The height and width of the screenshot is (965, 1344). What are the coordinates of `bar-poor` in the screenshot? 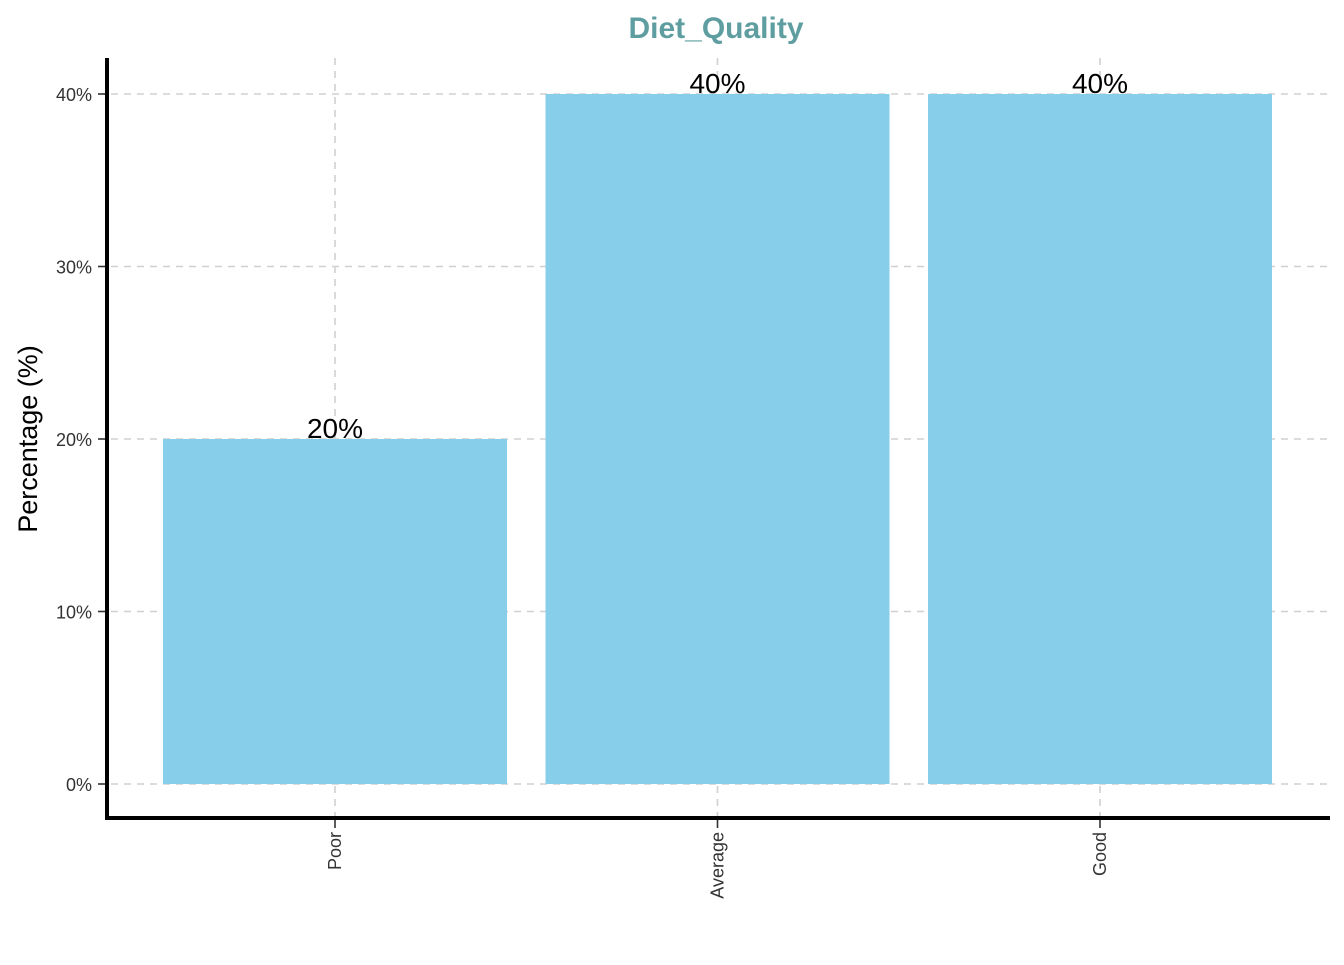 It's located at (335, 611).